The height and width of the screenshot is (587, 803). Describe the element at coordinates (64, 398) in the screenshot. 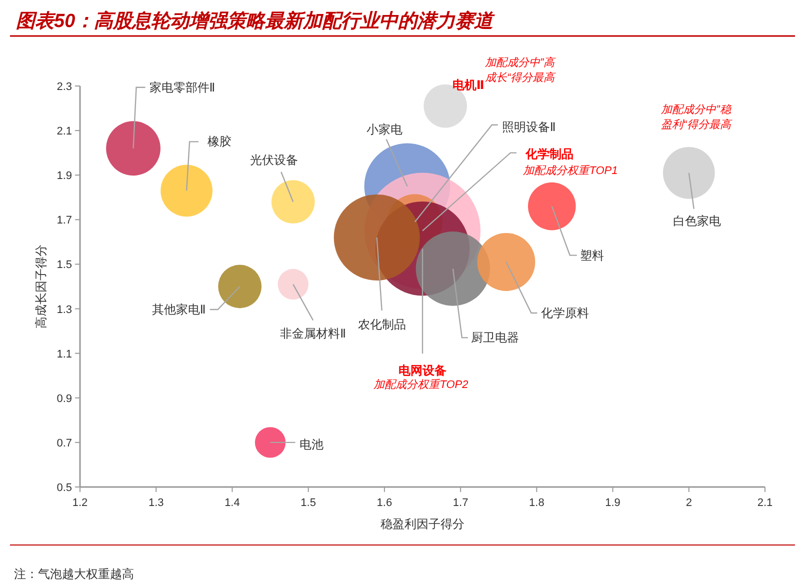

I see `y-tick-label: 0.9` at that location.